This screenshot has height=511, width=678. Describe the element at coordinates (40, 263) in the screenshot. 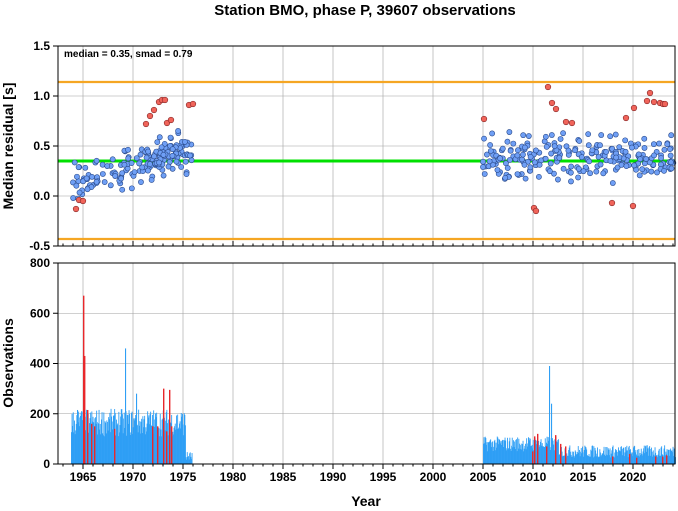

I see `y-tick-label: 800` at that location.